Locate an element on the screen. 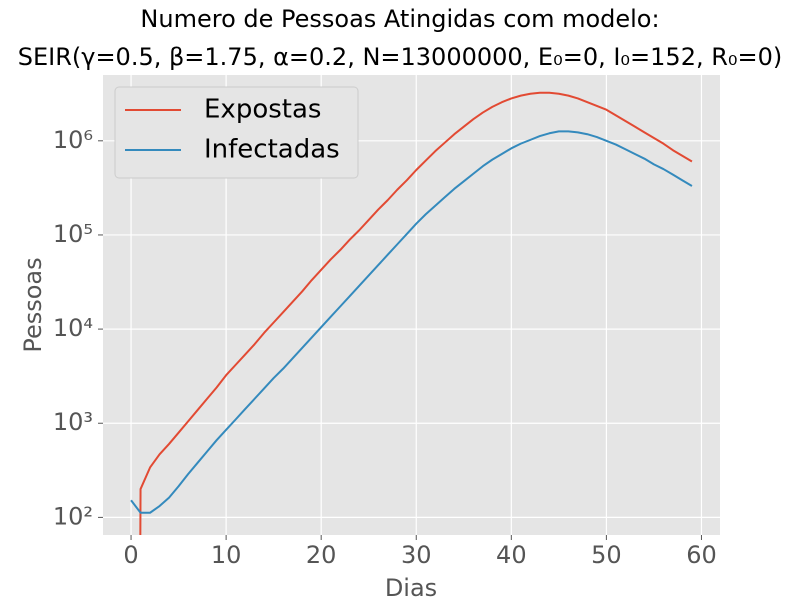 This screenshot has height=600, width=800. x-tick-label: 10 is located at coordinates (226, 555).